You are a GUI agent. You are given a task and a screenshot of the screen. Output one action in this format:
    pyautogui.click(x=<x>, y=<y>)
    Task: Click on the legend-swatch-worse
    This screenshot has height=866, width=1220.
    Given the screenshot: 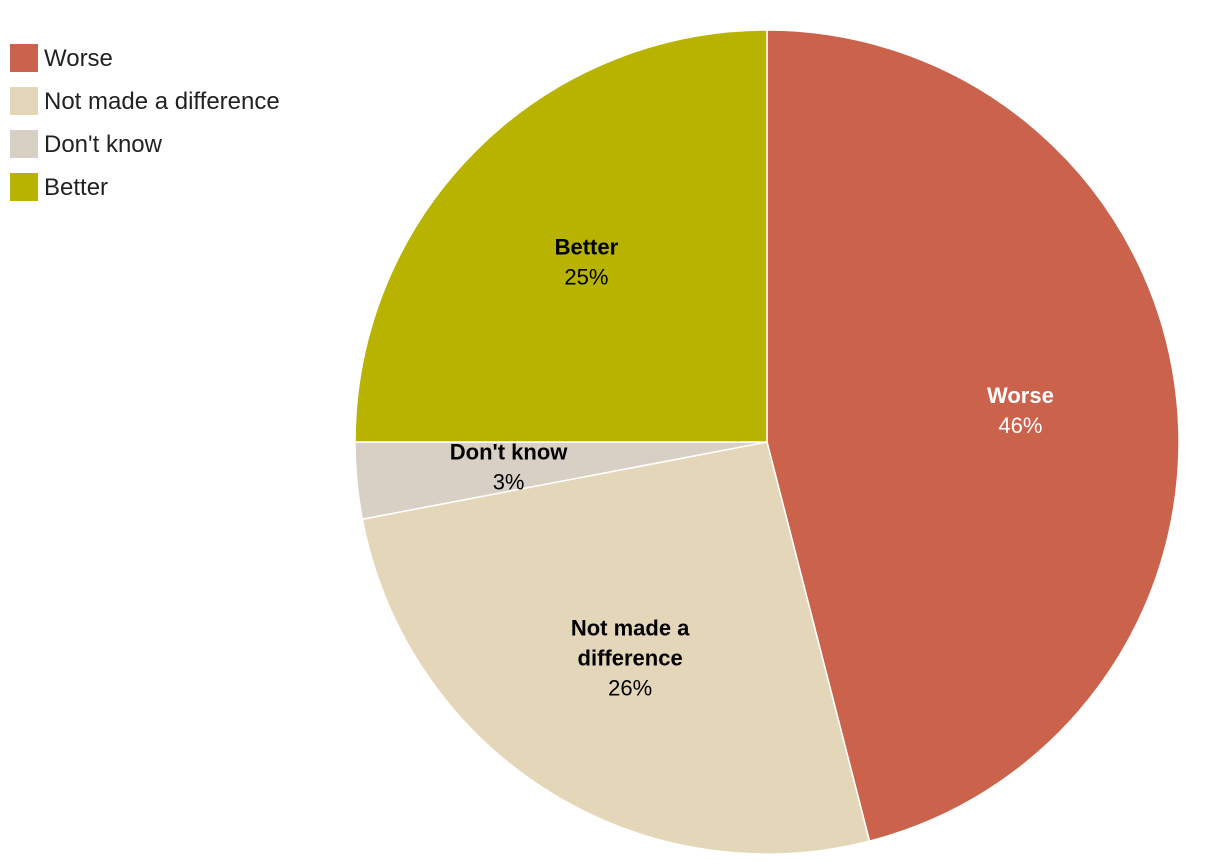 What is the action you would take?
    pyautogui.click(x=24, y=58)
    